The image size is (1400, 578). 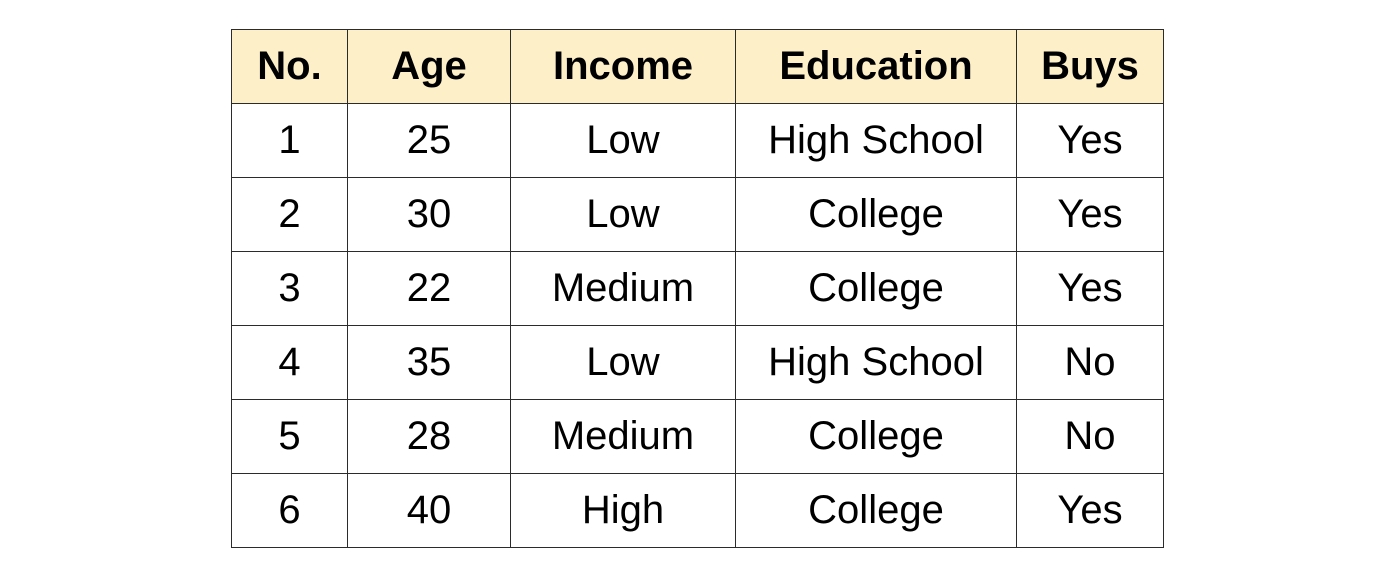 I want to click on cell-no: 4, so click(x=289, y=362).